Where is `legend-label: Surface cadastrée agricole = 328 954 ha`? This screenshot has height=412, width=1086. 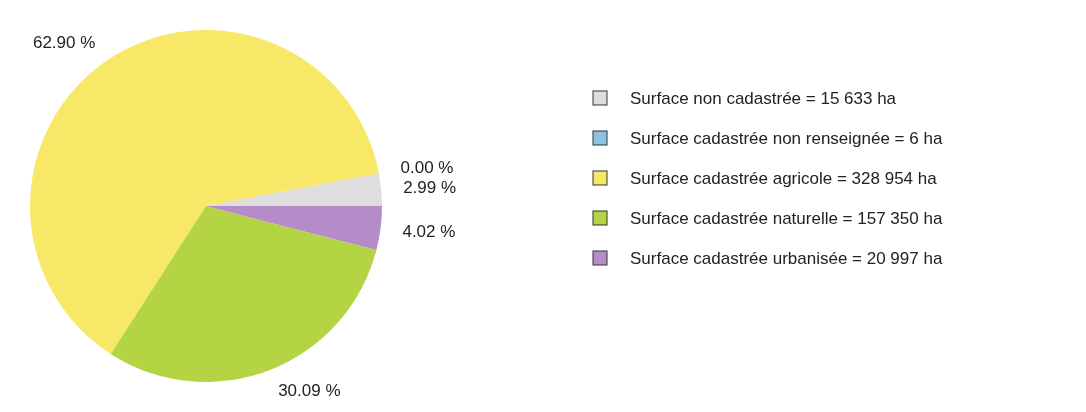 legend-label: Surface cadastrée agricole = 328 954 ha is located at coordinates (784, 178).